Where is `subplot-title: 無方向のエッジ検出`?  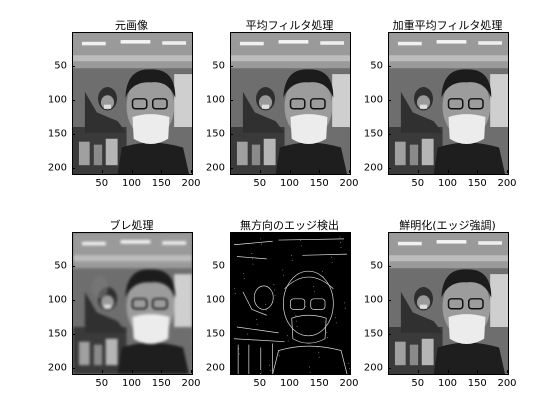
subplot-title: 無方向のエッジ検出 is located at coordinates (289, 225).